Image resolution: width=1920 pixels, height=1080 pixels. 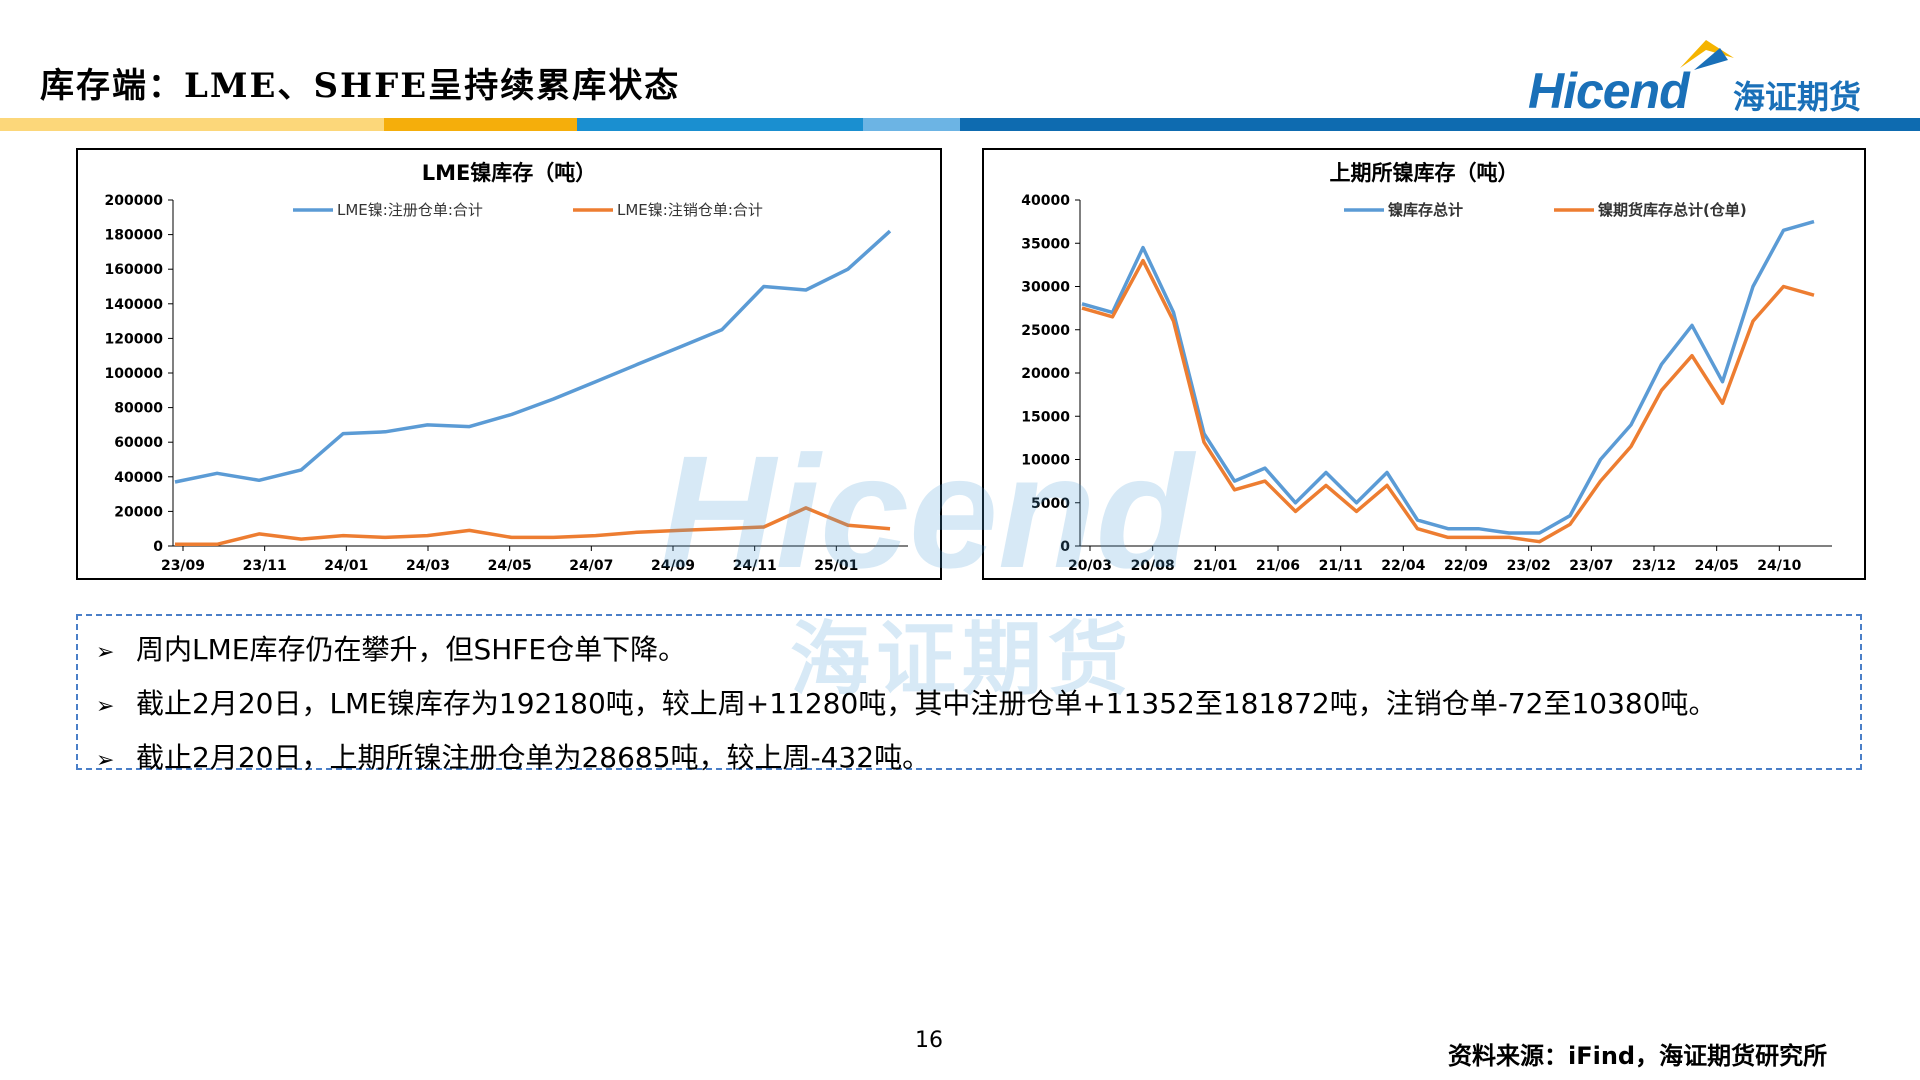 What do you see at coordinates (1403, 566) in the screenshot?
I see `x-tick-label: 22/04` at bounding box center [1403, 566].